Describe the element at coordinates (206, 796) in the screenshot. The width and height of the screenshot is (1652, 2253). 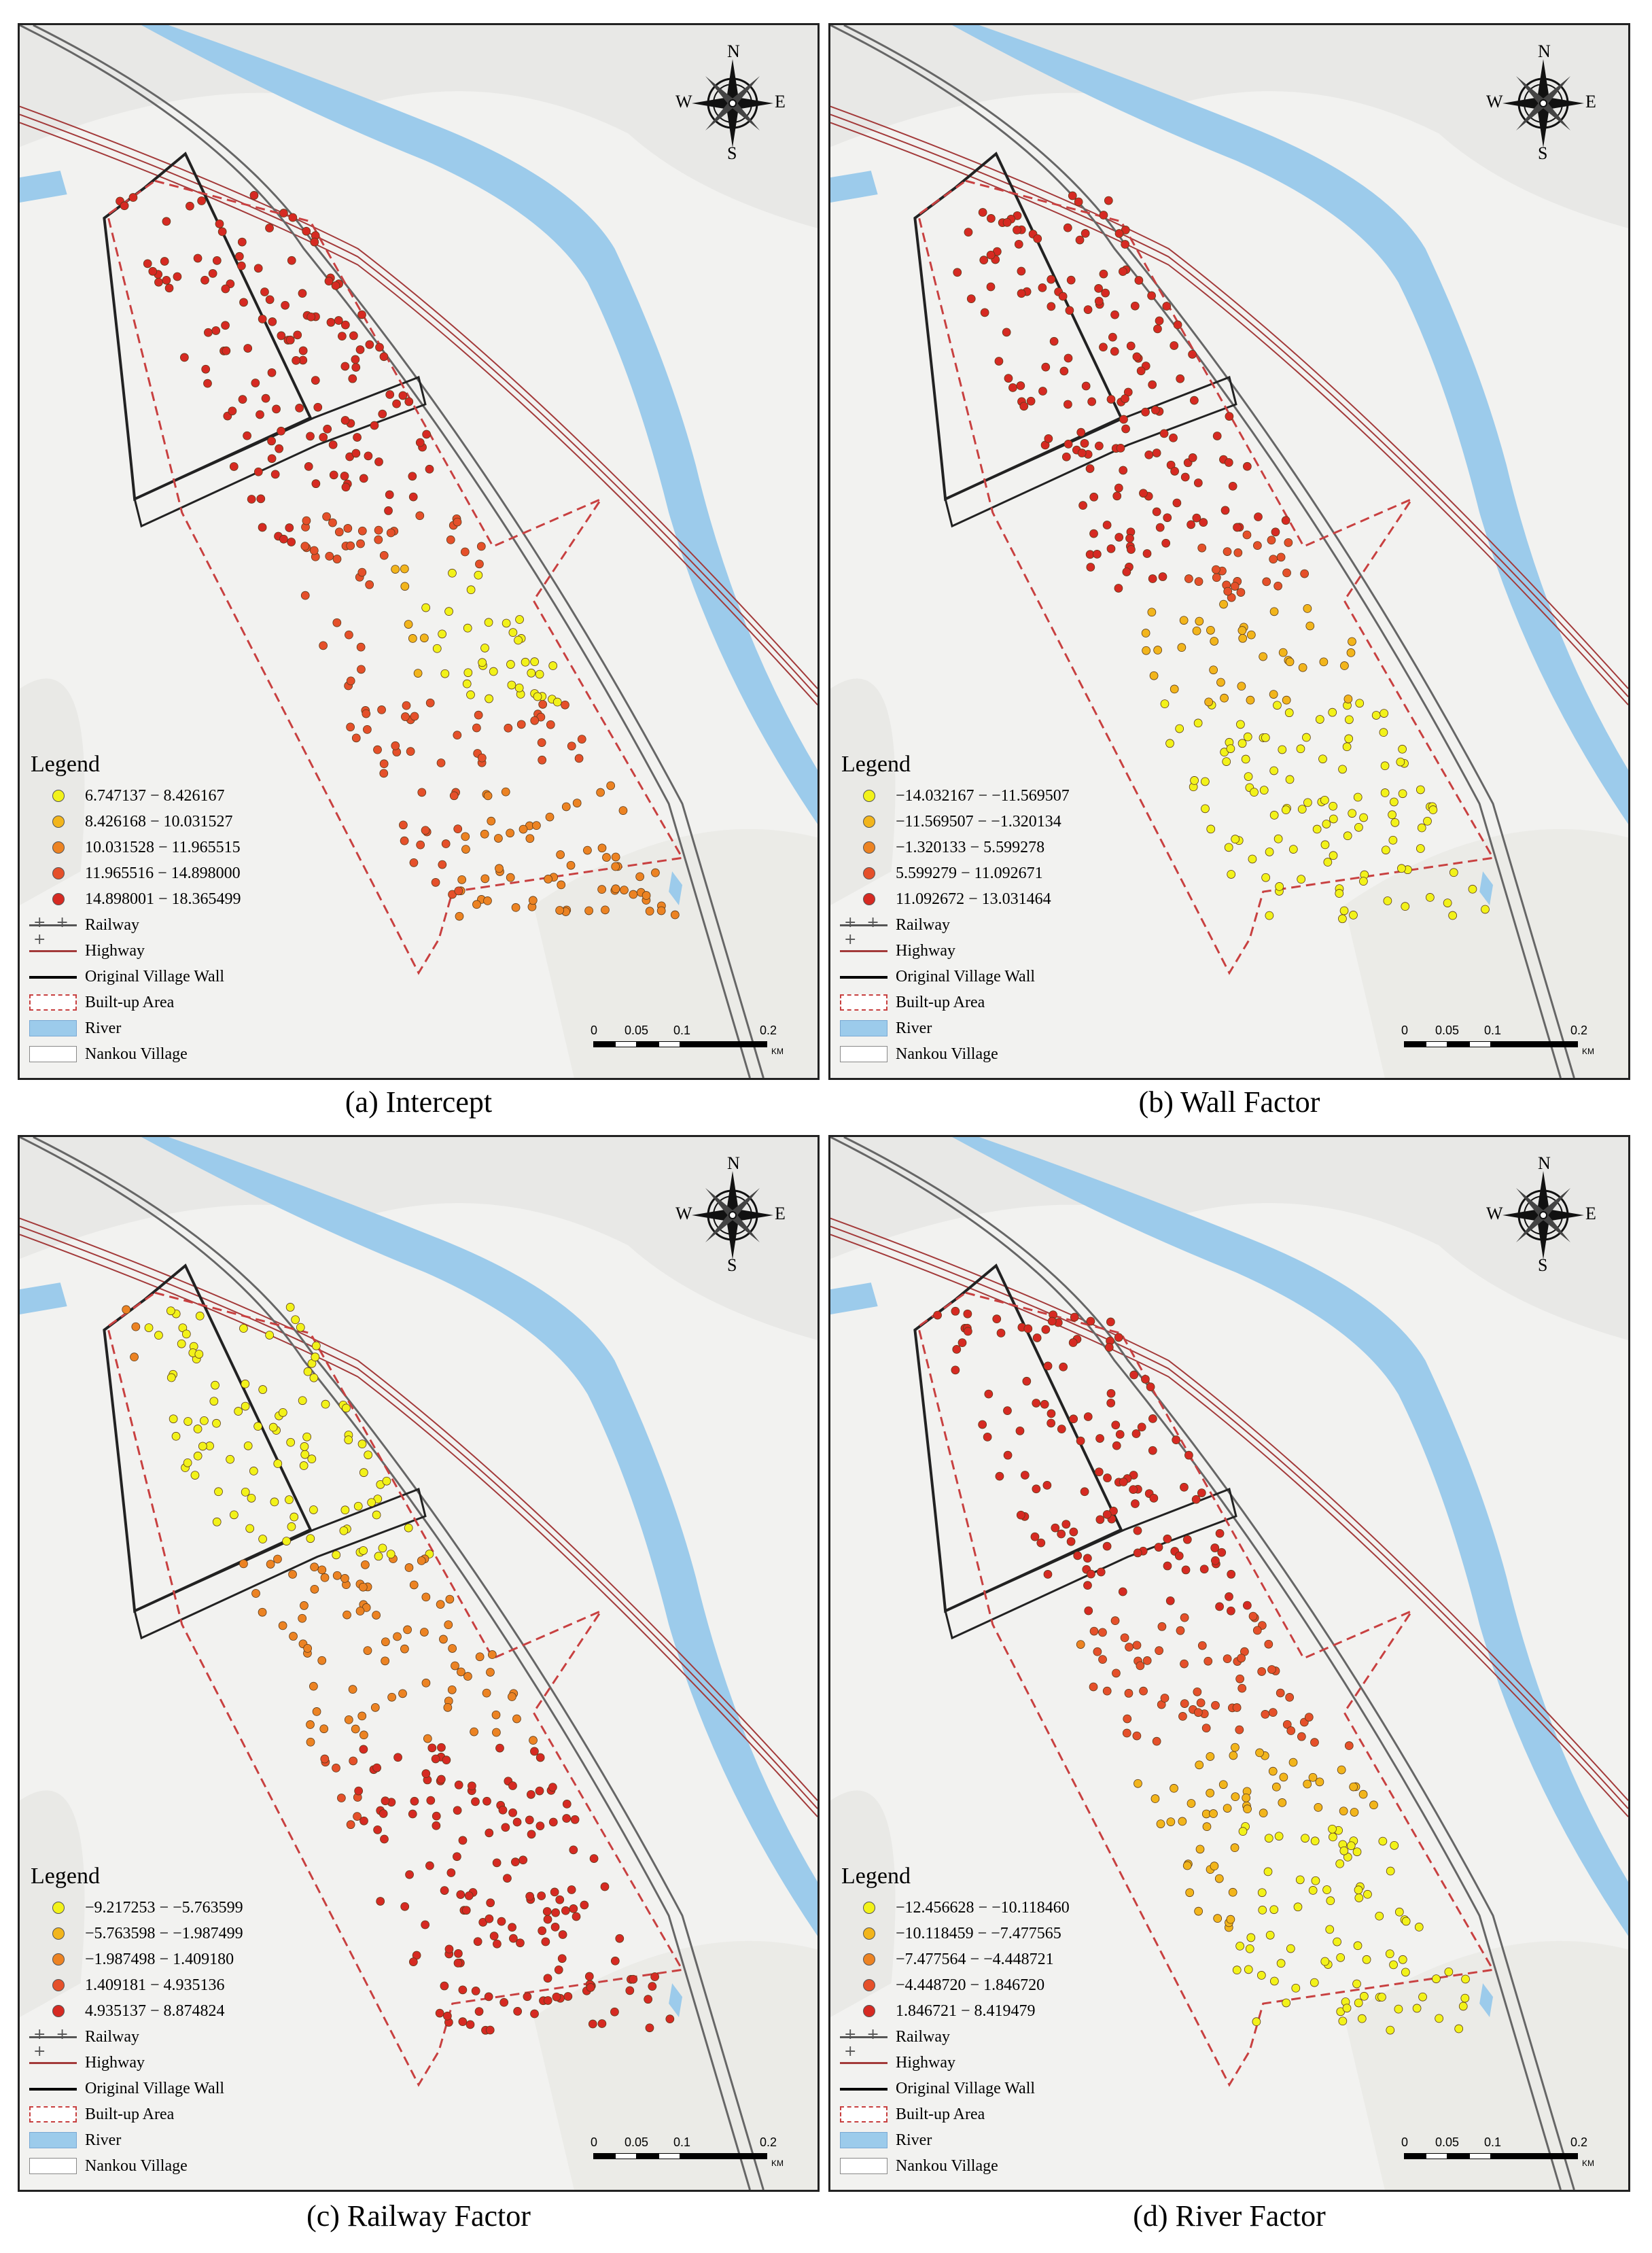
I see `legend-class-1: 6.747137 − 8.426167` at that location.